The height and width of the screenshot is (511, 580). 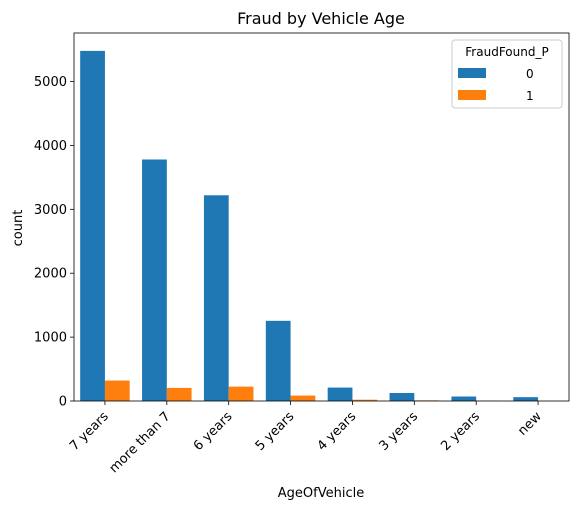 What do you see at coordinates (50, 146) in the screenshot?
I see `y-tick-label: 4000` at bounding box center [50, 146].